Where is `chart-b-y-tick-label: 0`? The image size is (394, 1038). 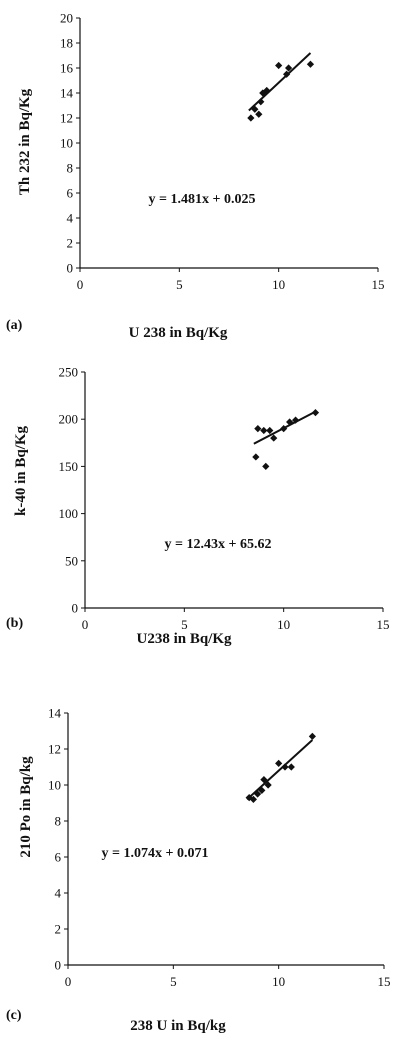 chart-b-y-tick-label: 0 is located at coordinates (75, 608).